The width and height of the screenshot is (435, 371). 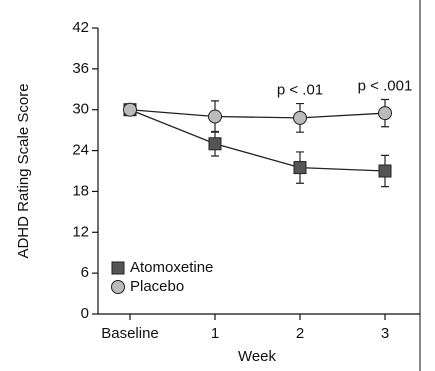 What do you see at coordinates (85, 313) in the screenshot?
I see `y-tick-label: 0` at bounding box center [85, 313].